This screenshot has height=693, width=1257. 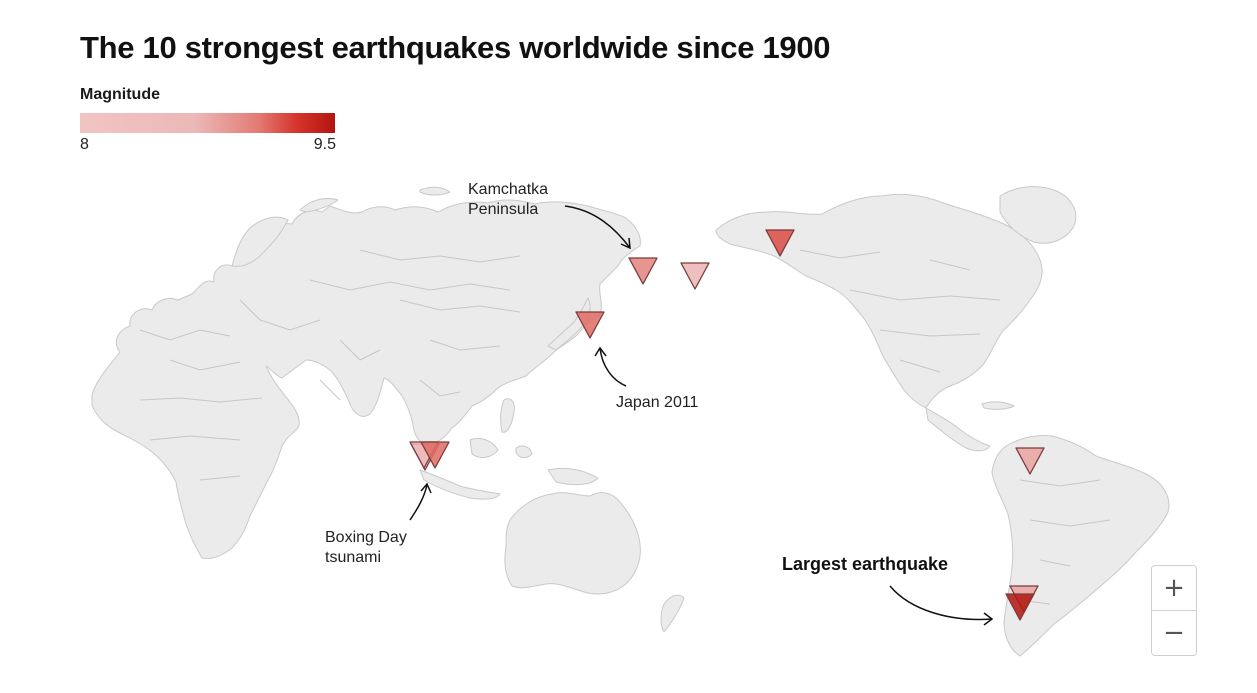 I want to click on largest-arrow-icon, so click(x=941, y=603).